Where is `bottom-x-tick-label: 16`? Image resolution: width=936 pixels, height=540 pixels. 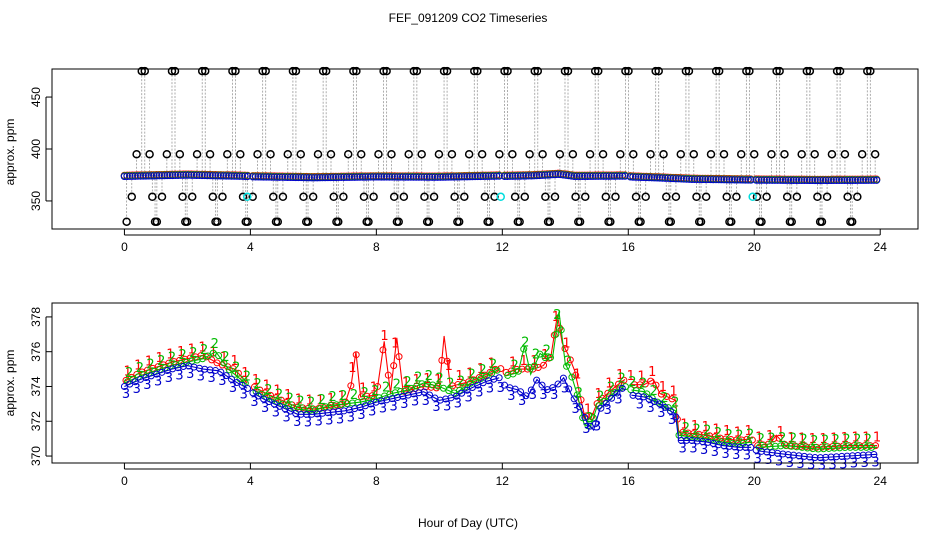
bottom-x-tick-label: 16 is located at coordinates (629, 481).